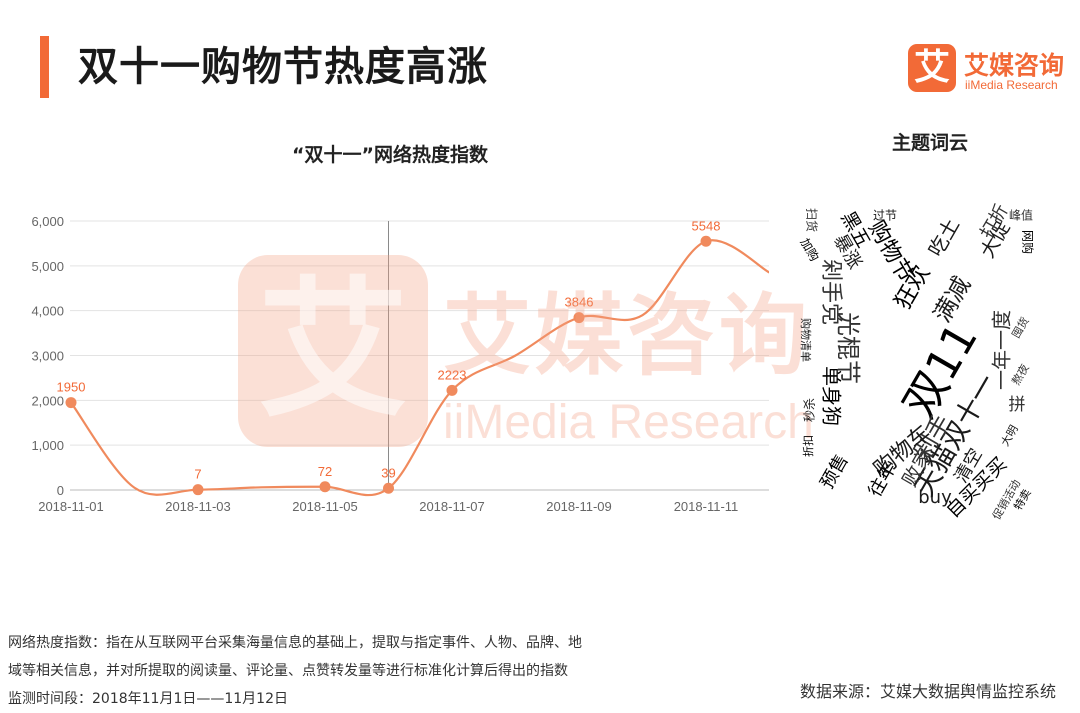 The image size is (1080, 713). I want to click on logo-mark-icon: 艾, so click(932, 68).